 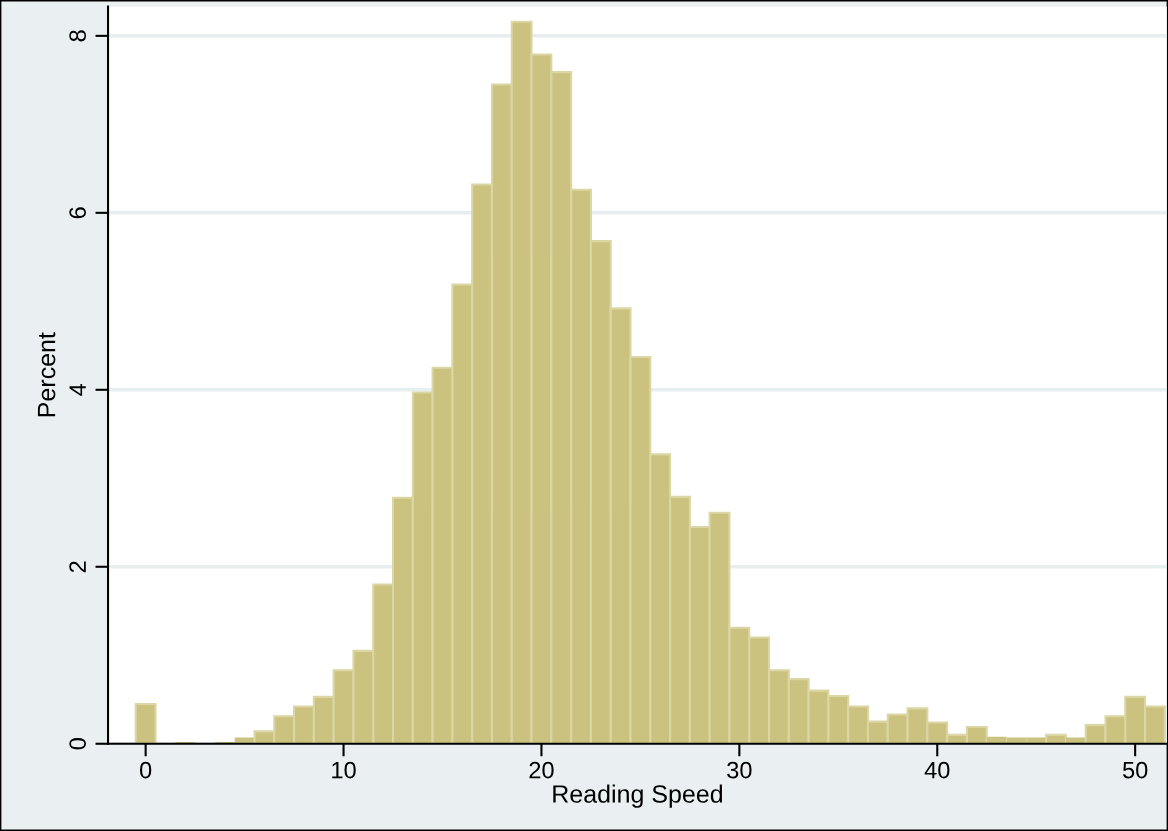 I want to click on y-axis-title: Percent, so click(x=46, y=374).